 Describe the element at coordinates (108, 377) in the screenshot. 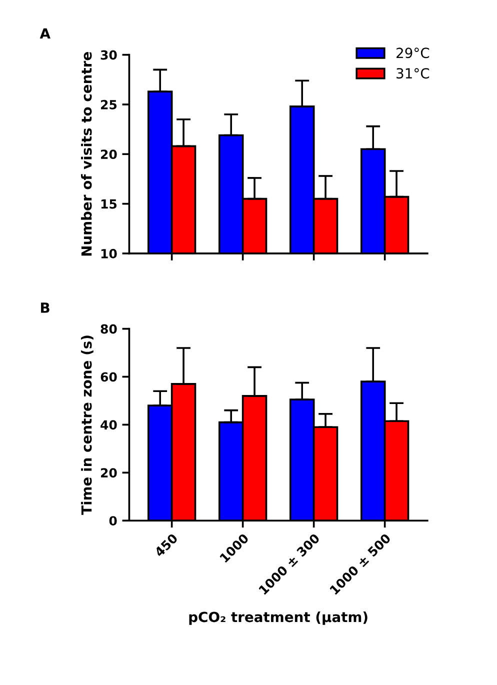

I see `y-tick-label: 60` at that location.